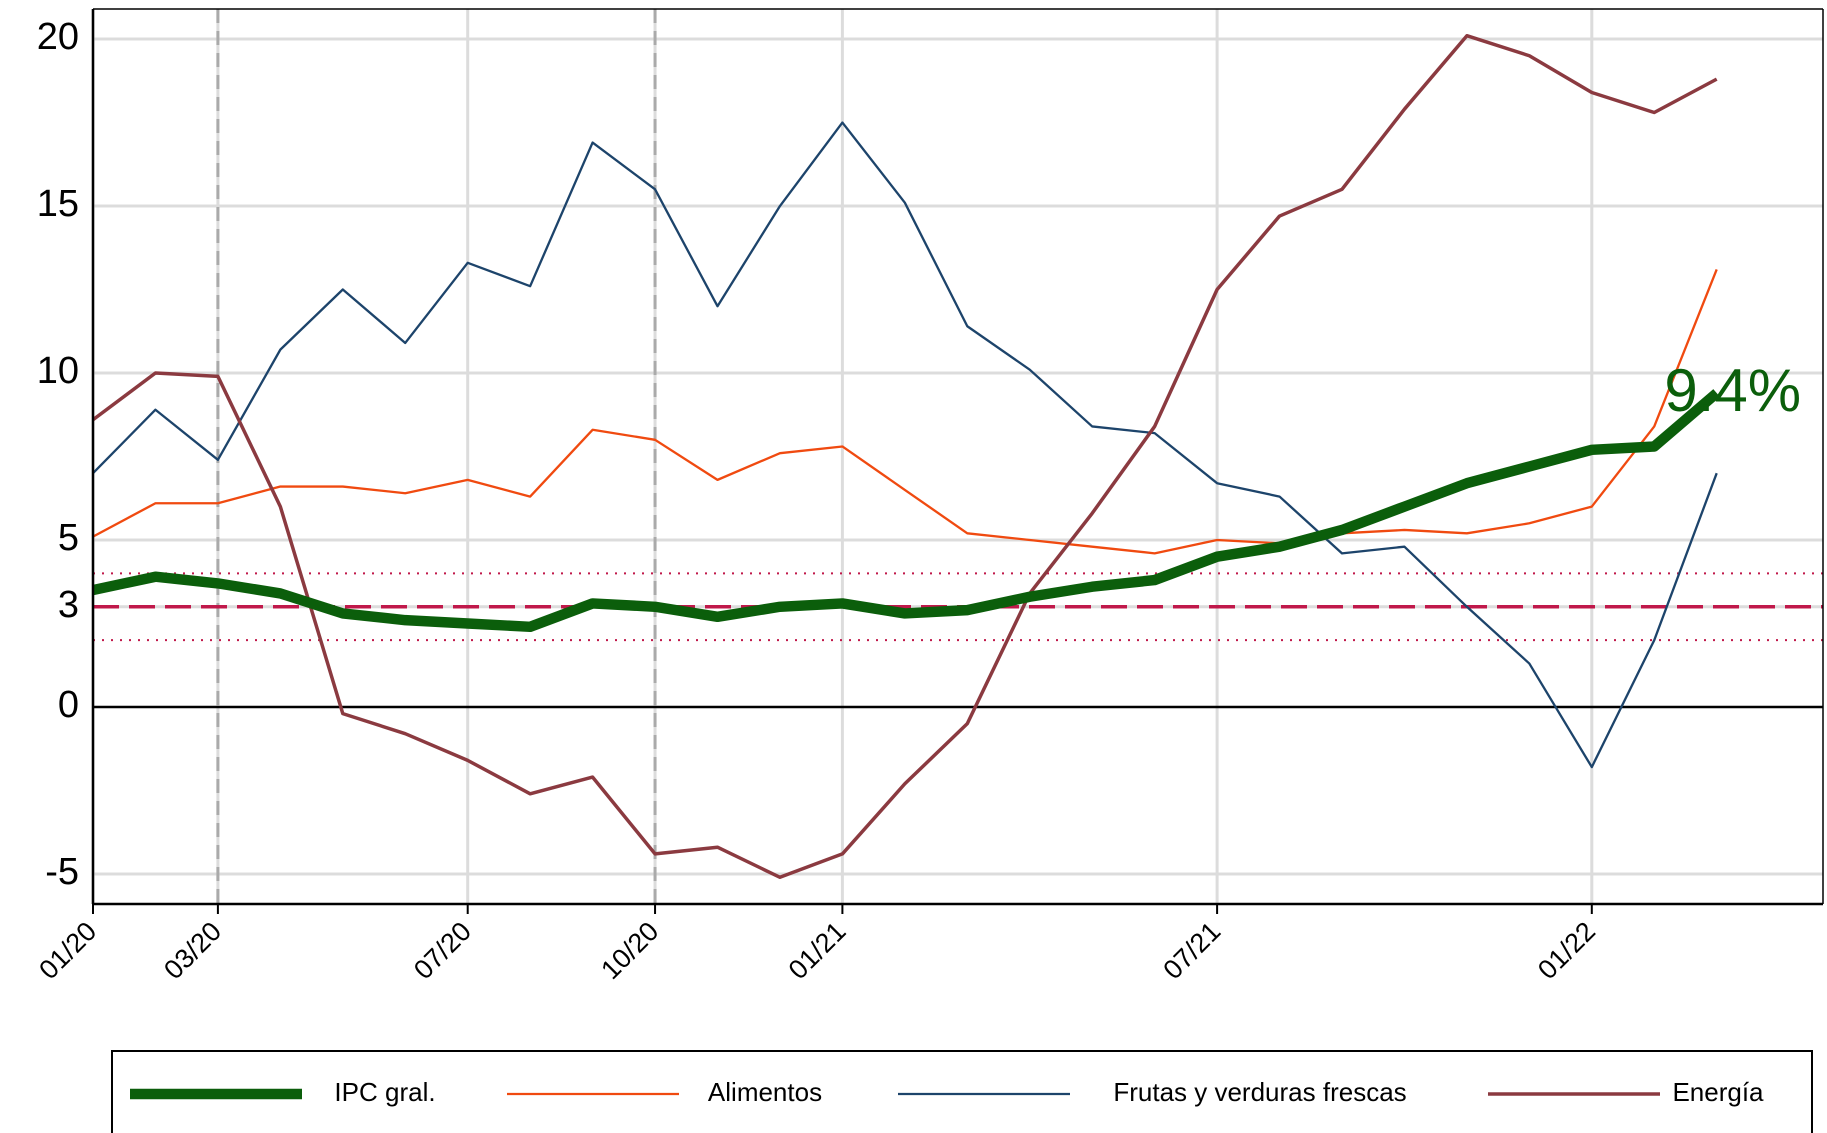 The width and height of the screenshot is (1827, 1133). Describe the element at coordinates (629, 950) in the screenshot. I see `x-tick-label: 10/20` at that location.